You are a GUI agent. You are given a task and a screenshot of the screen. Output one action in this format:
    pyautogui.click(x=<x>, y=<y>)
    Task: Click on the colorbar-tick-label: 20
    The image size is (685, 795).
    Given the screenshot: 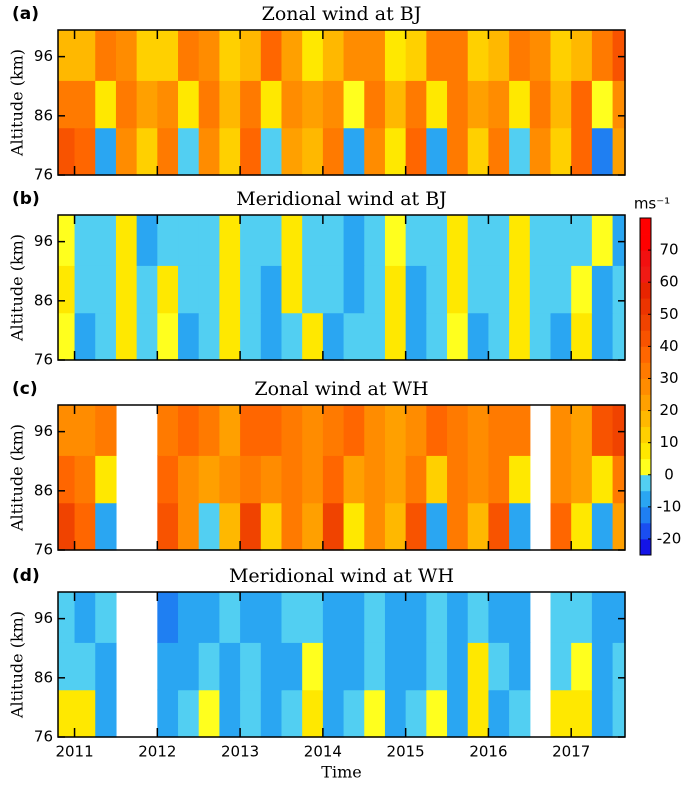 What is the action you would take?
    pyautogui.click(x=668, y=410)
    